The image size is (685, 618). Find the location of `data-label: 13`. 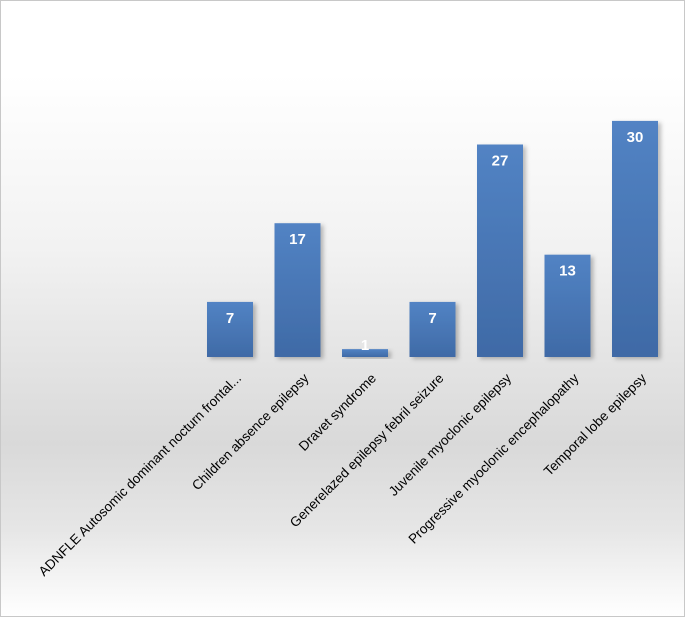

data-label: 13 is located at coordinates (567, 271).